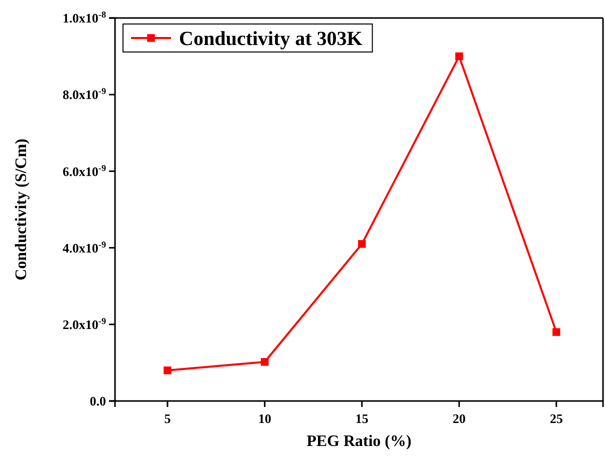 The image size is (605, 456). What do you see at coordinates (362, 418) in the screenshot?
I see `x-tick-label: 15` at bounding box center [362, 418].